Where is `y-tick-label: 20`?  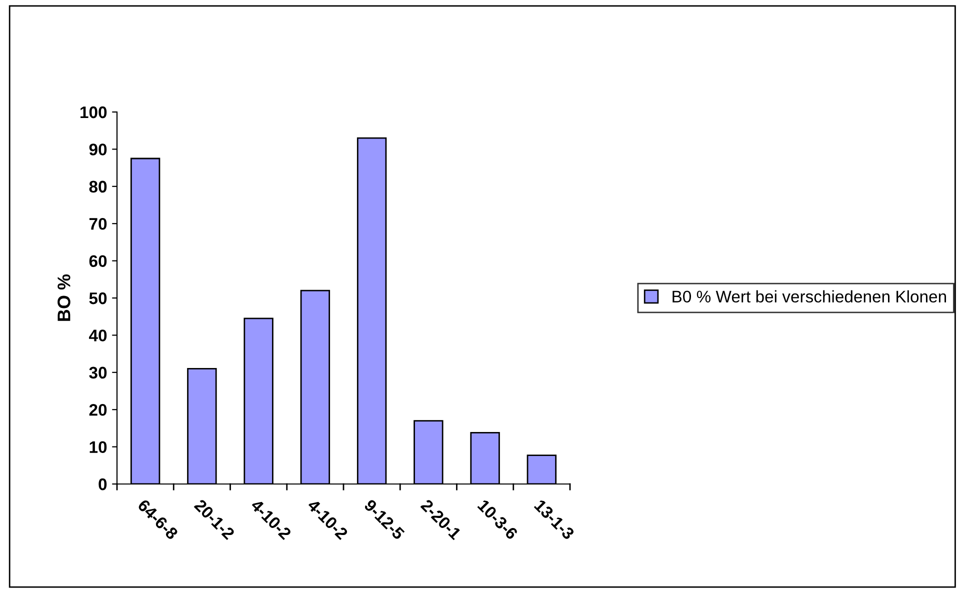 y-tick-label: 20 is located at coordinates (98, 410).